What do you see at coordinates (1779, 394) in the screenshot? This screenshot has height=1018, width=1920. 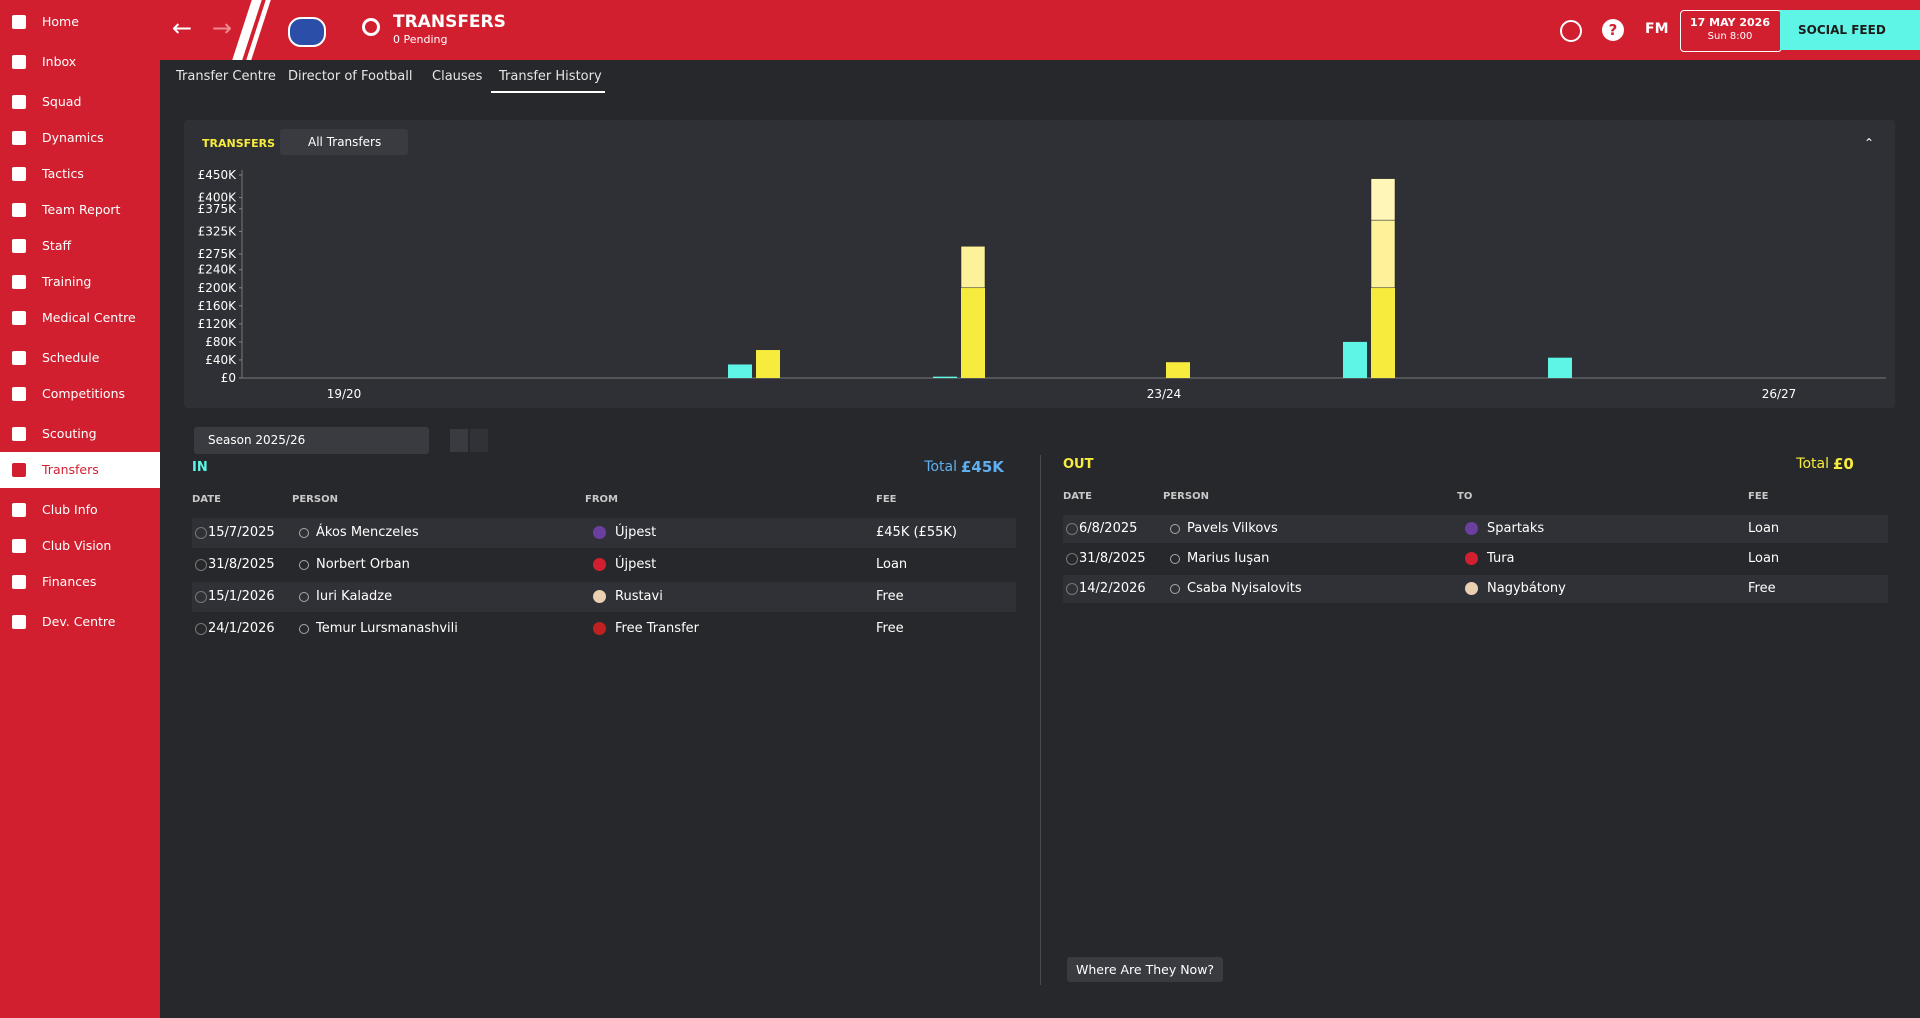 I see `x-tick-label: 26/27` at bounding box center [1779, 394].